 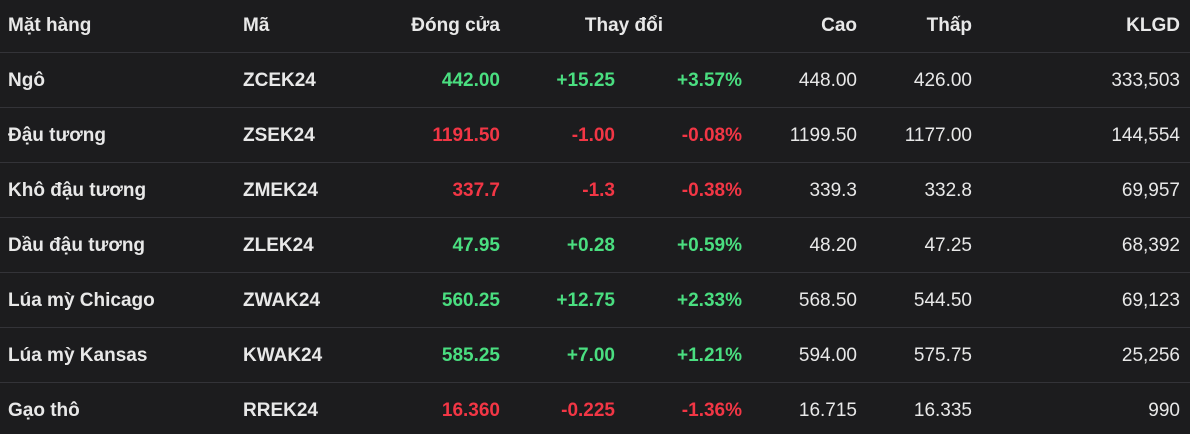 I want to click on table-cell: +12.75, so click(x=585, y=300).